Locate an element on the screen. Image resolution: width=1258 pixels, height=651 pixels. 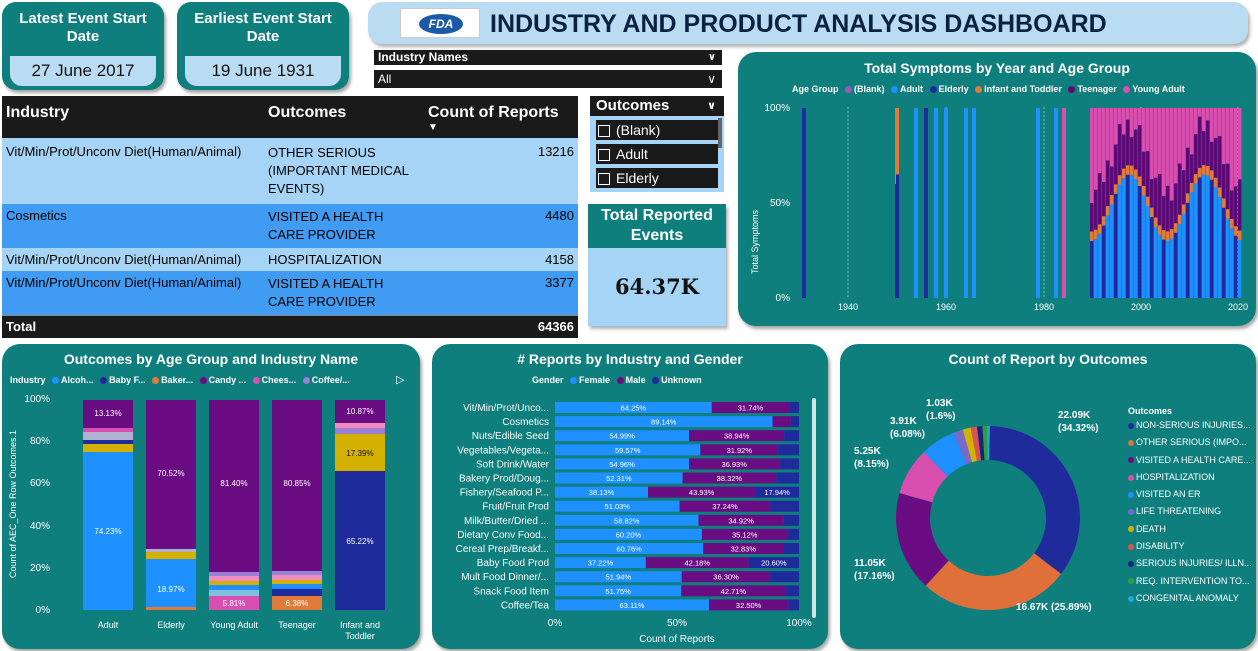
slicer-scrollbar is located at coordinates (720, 133).